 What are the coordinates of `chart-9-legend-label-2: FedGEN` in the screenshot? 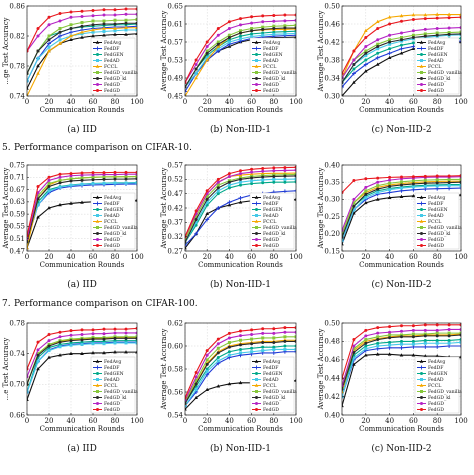 It's located at (438, 374).